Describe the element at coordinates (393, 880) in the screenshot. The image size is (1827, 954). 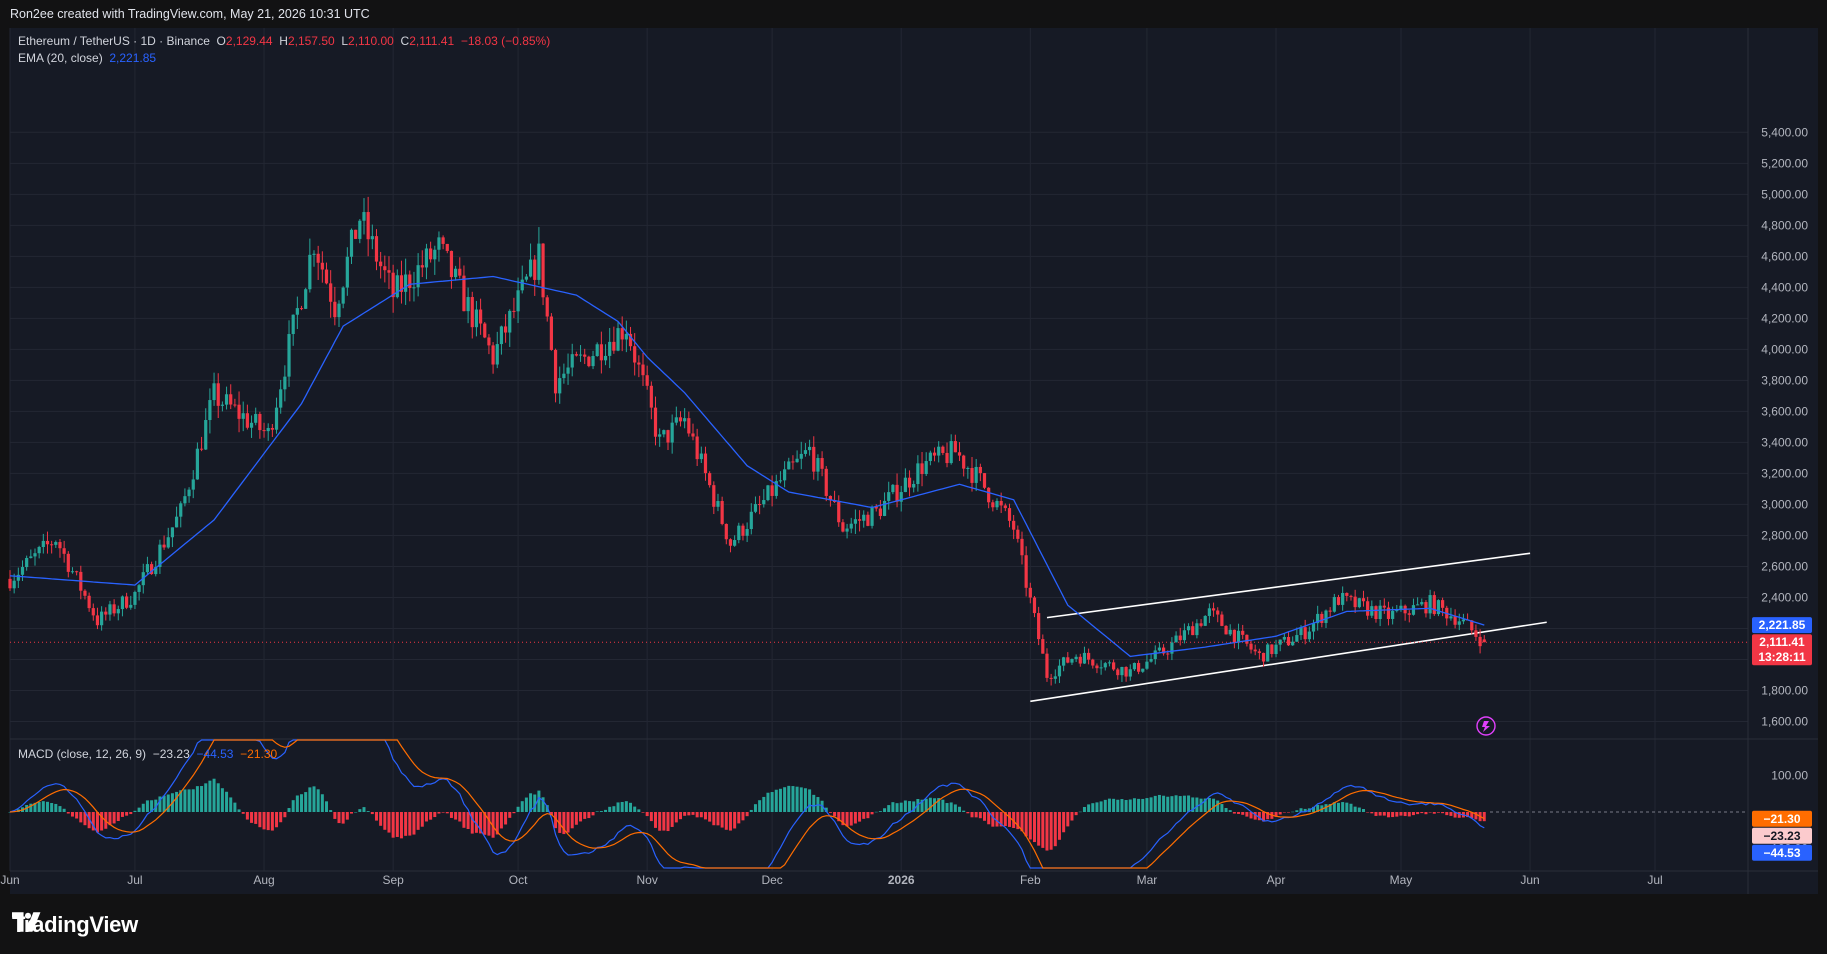
I see `time-tick-label: Sep` at that location.